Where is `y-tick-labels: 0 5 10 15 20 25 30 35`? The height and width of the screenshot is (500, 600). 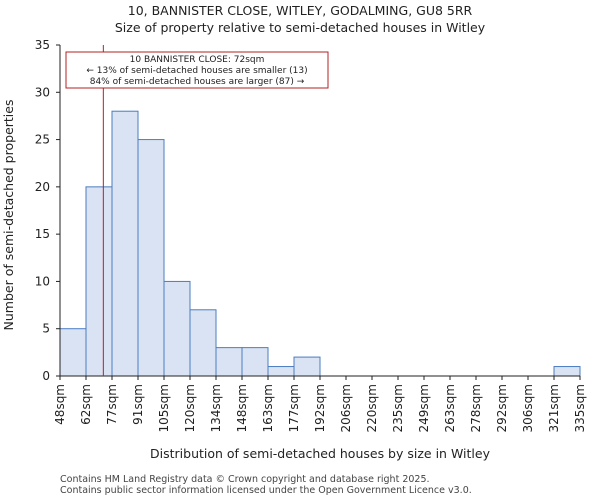 y-tick-labels: 0 5 10 15 20 25 30 35 is located at coordinates (42, 210).